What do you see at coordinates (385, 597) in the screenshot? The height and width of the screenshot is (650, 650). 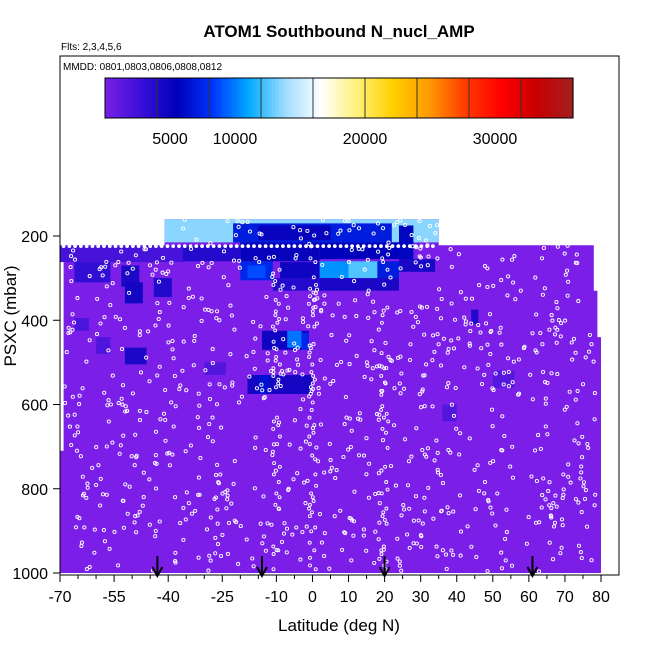 I see `x-tick-label: 20` at bounding box center [385, 597].